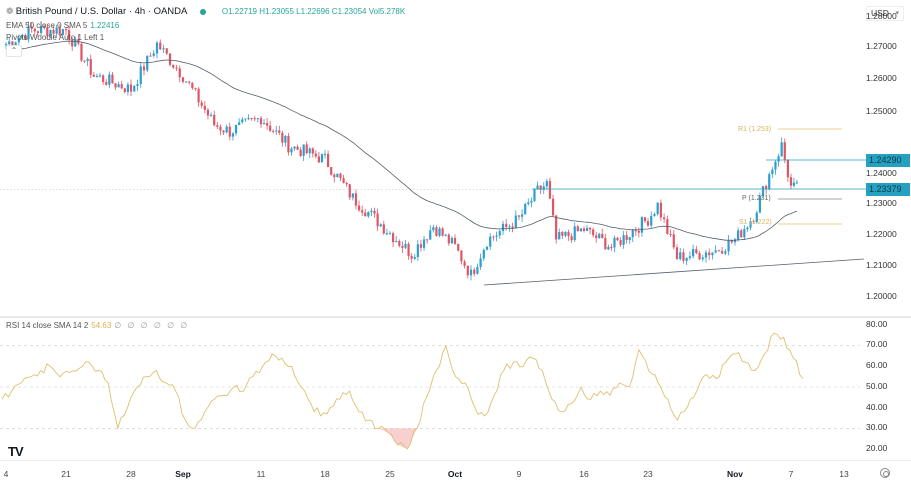  I want to click on time-tick: 21, so click(66, 474).